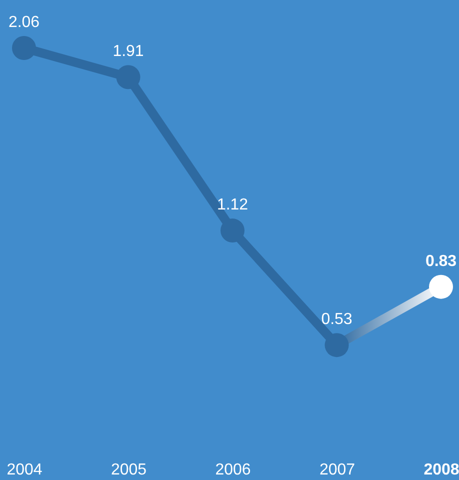  Describe the element at coordinates (441, 470) in the screenshot. I see `x-tick-label: 2008` at that location.